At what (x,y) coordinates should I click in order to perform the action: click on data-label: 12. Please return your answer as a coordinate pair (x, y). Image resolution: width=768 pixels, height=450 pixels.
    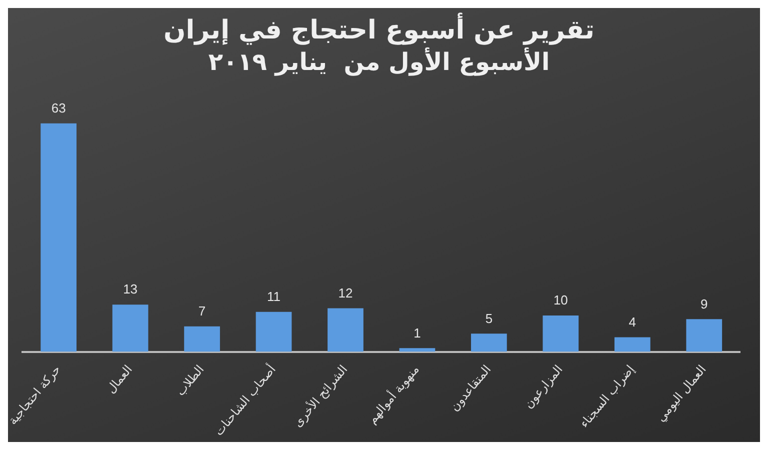
    Looking at the image, I should click on (345, 292).